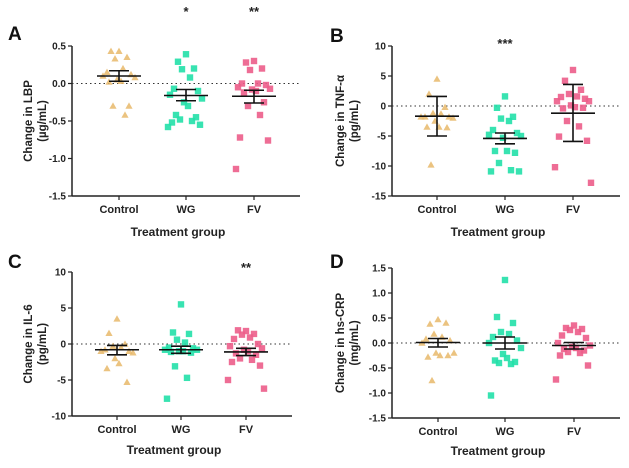 This screenshot has width=629, height=468. Describe the element at coordinates (379, 294) in the screenshot. I see `y-tick-label: 1.0` at that location.